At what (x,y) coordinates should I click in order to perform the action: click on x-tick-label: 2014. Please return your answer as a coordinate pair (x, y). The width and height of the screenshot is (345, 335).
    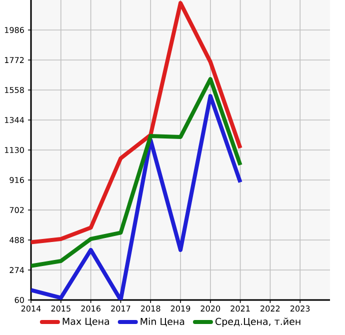
    Looking at the image, I should click on (31, 309).